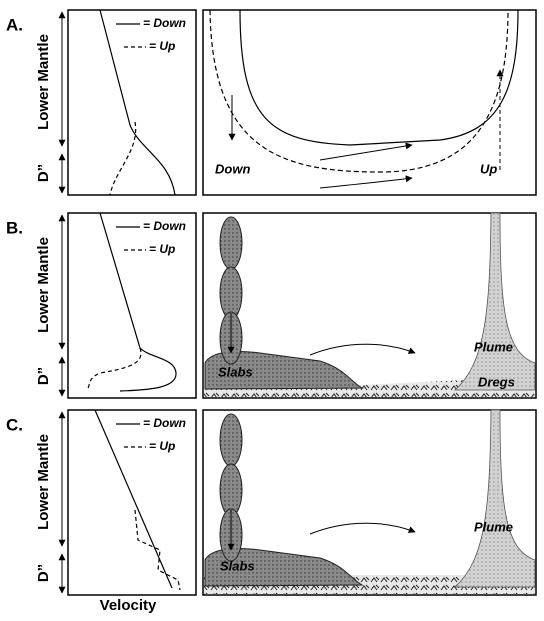 The width and height of the screenshot is (544, 621). What do you see at coordinates (14, 227) in the screenshot?
I see `panel-label: B.` at bounding box center [14, 227].